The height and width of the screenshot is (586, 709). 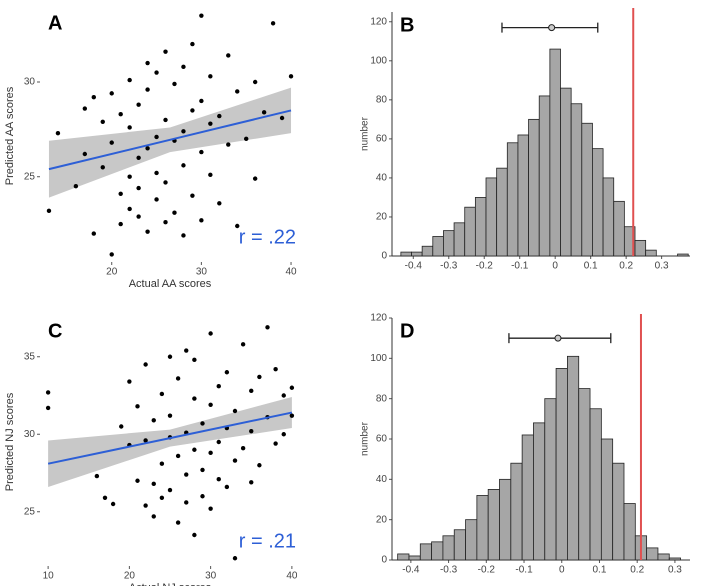 I want to click on y-tick-label: 120, so click(x=378, y=318).